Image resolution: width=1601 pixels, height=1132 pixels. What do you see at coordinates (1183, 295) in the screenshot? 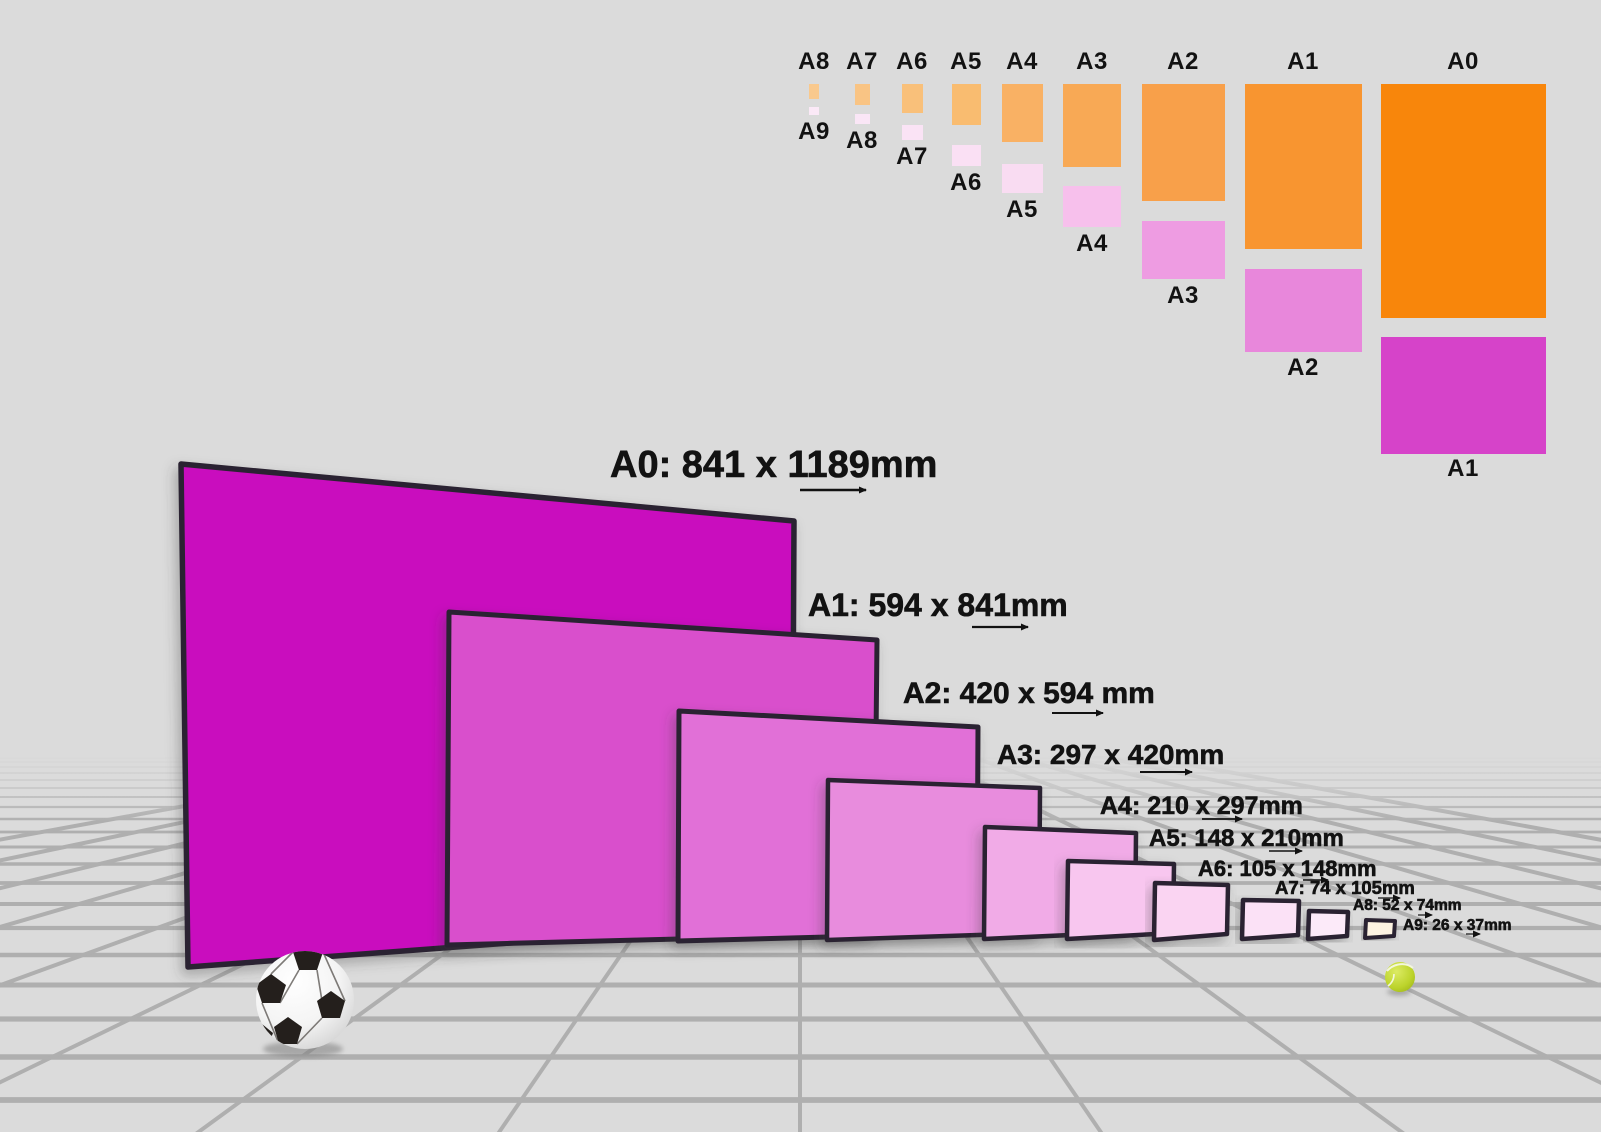
I see `halving-bottom-label: A3` at bounding box center [1183, 295].